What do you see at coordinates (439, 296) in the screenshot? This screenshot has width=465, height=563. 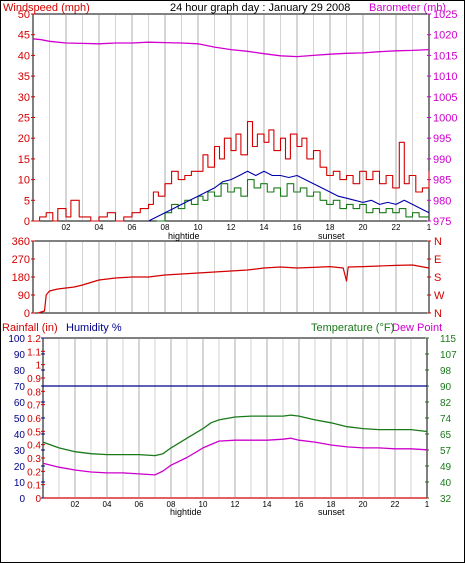 I see `right-axis-tick-label: W` at bounding box center [439, 296].